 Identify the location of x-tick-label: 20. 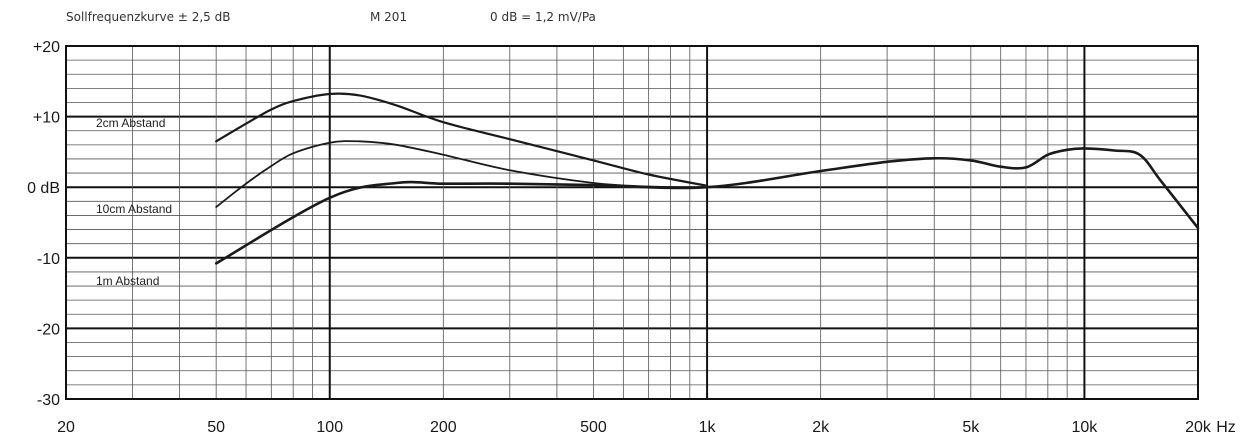
(66, 427).